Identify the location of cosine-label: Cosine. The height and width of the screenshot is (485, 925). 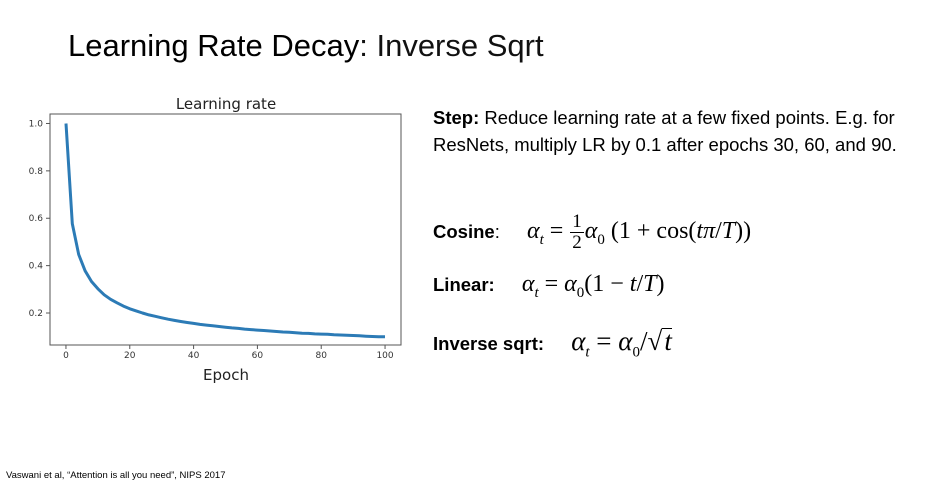
(464, 232).